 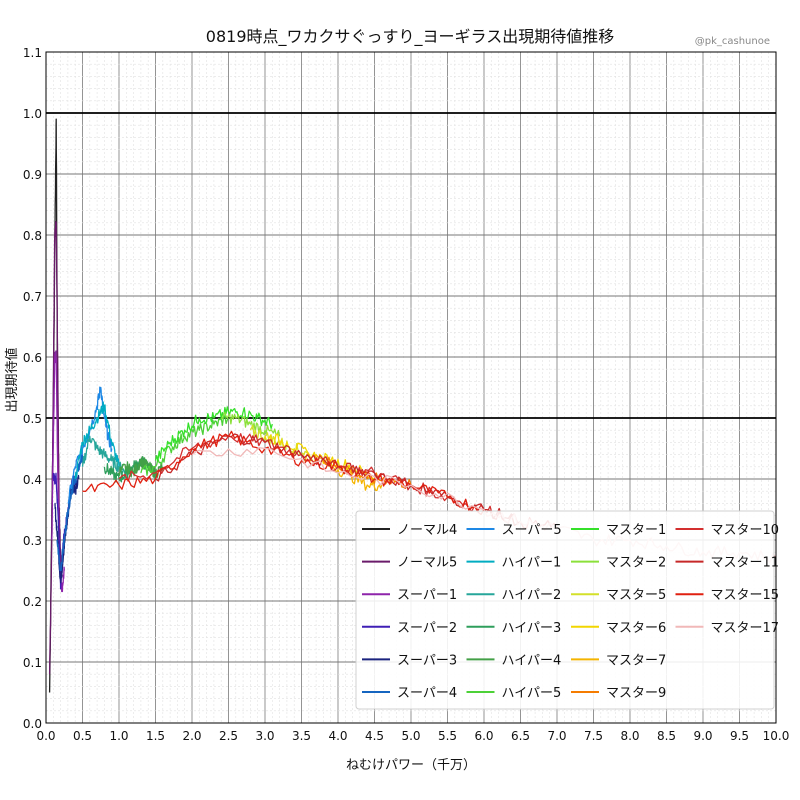 What do you see at coordinates (32, 114) in the screenshot?
I see `y-tick-label: 1.0` at bounding box center [32, 114].